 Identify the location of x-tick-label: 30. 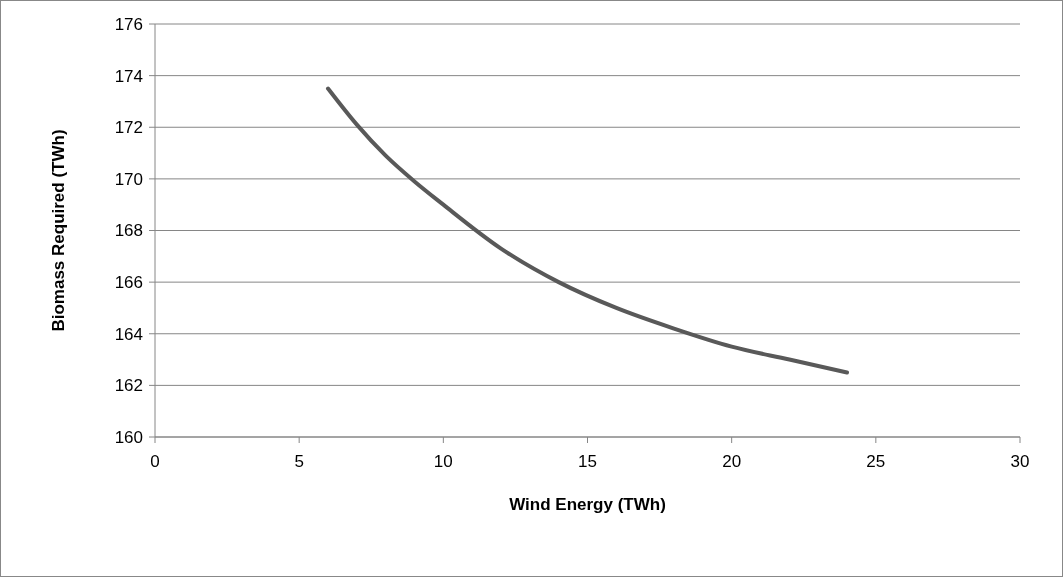
(1020, 461).